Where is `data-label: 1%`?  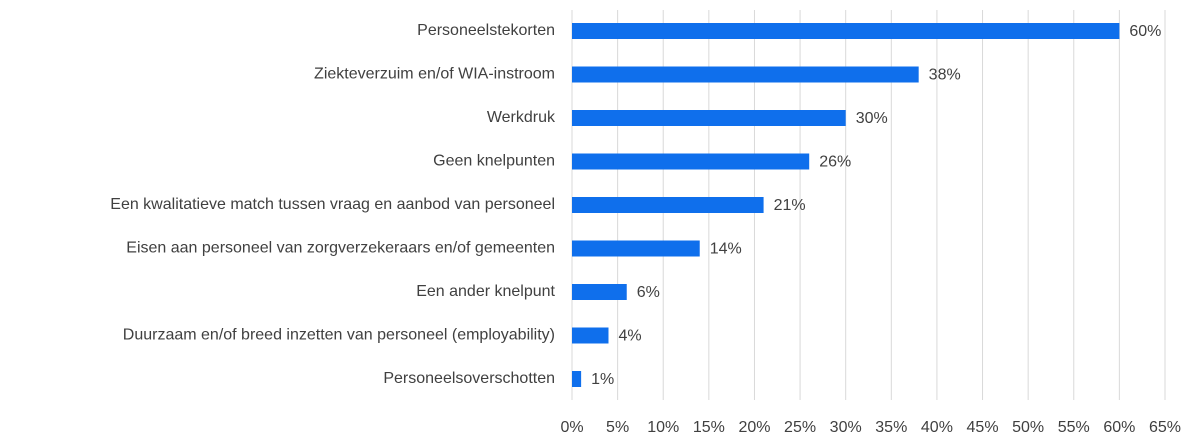 data-label: 1% is located at coordinates (602, 379).